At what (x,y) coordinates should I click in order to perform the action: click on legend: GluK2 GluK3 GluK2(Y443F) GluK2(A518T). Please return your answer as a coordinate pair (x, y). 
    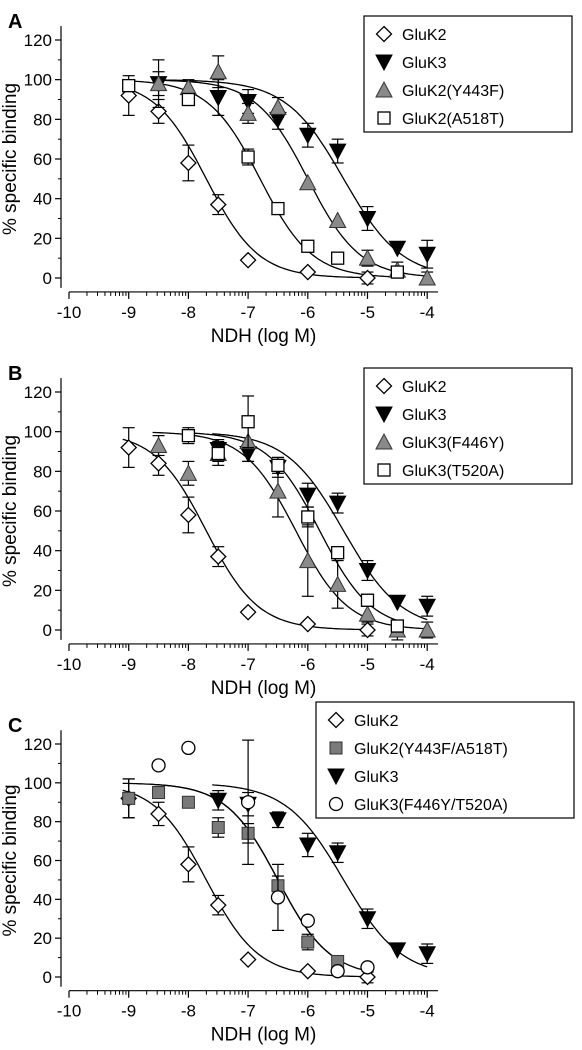
    Looking at the image, I should click on (468, 74).